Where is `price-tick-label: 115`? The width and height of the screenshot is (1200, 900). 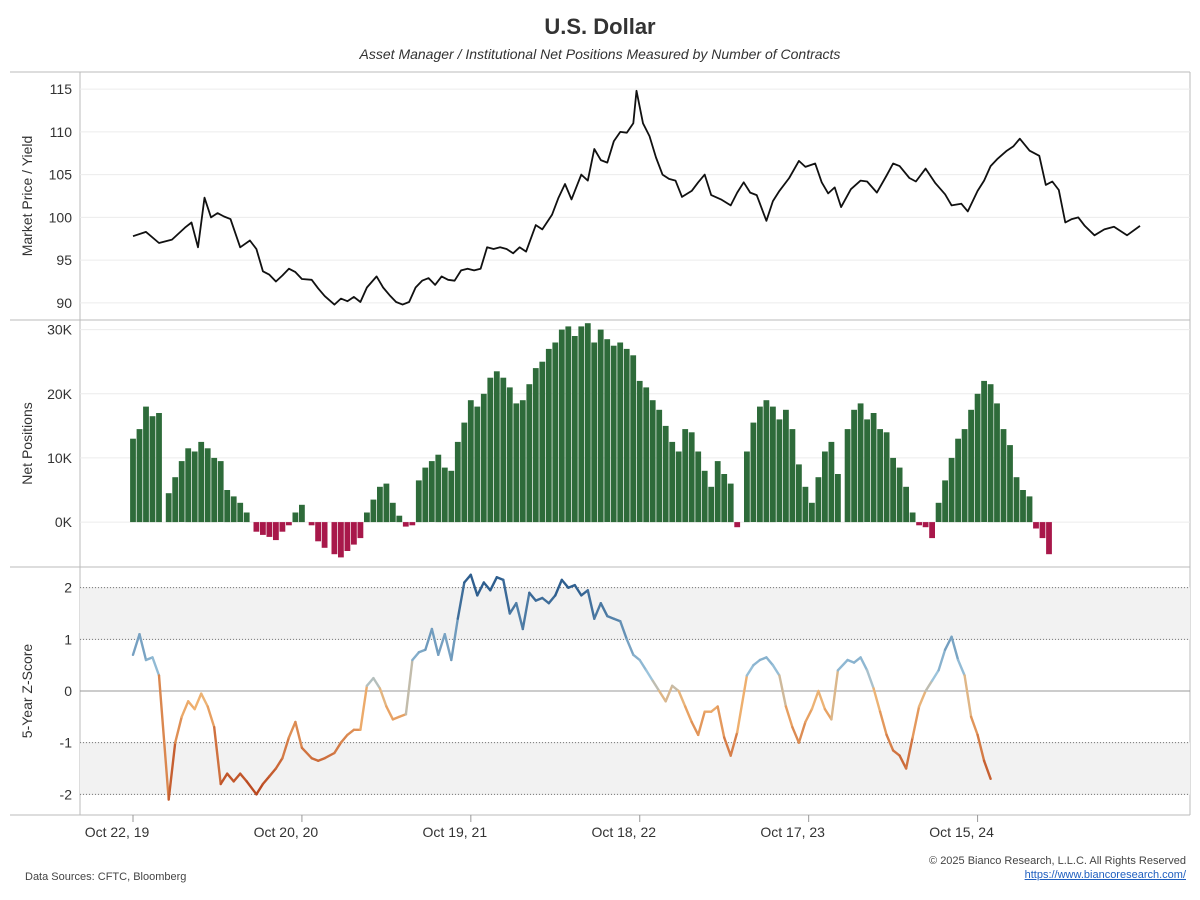
price-tick-label: 115 is located at coordinates (61, 89).